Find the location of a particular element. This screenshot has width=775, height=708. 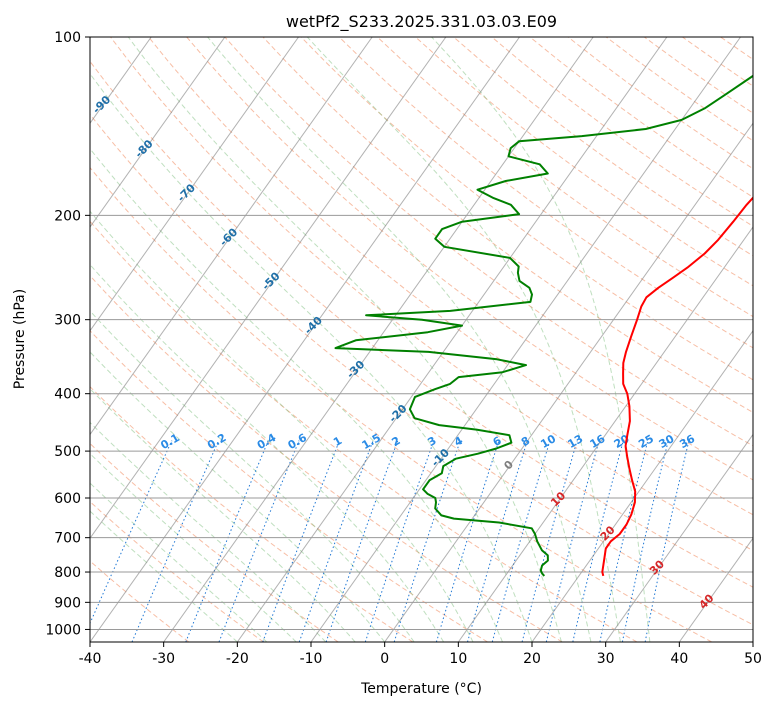

x-axis-label: Temperature (°C) is located at coordinates (421, 689).